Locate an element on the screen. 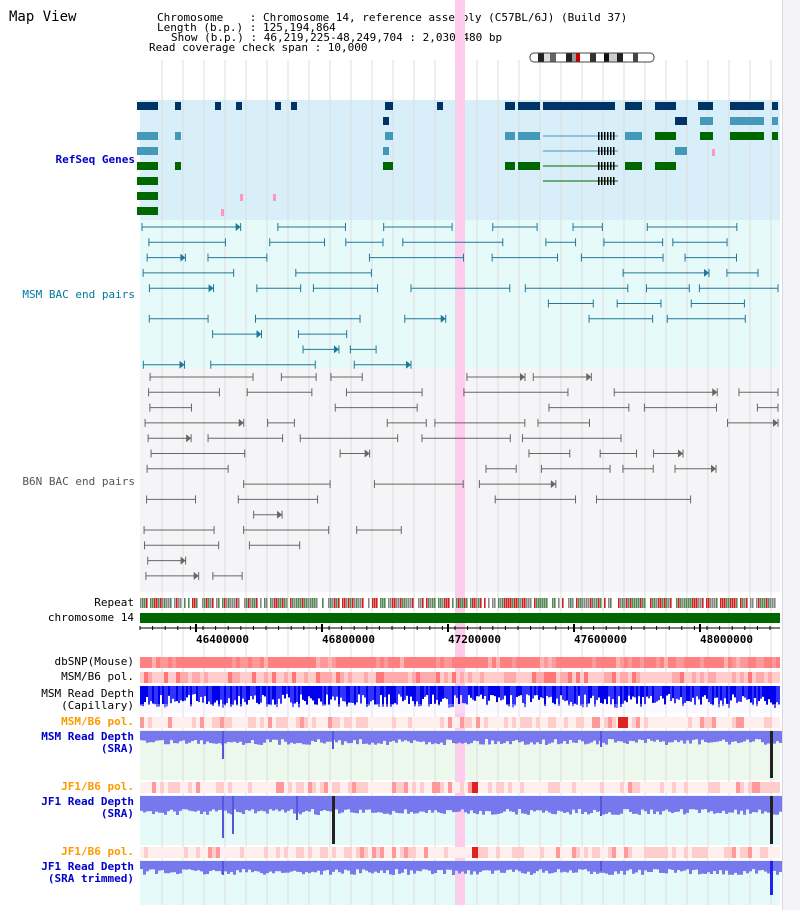  track-label-msm-bac: MSM BAC end pairs is located at coordinates (78, 294).